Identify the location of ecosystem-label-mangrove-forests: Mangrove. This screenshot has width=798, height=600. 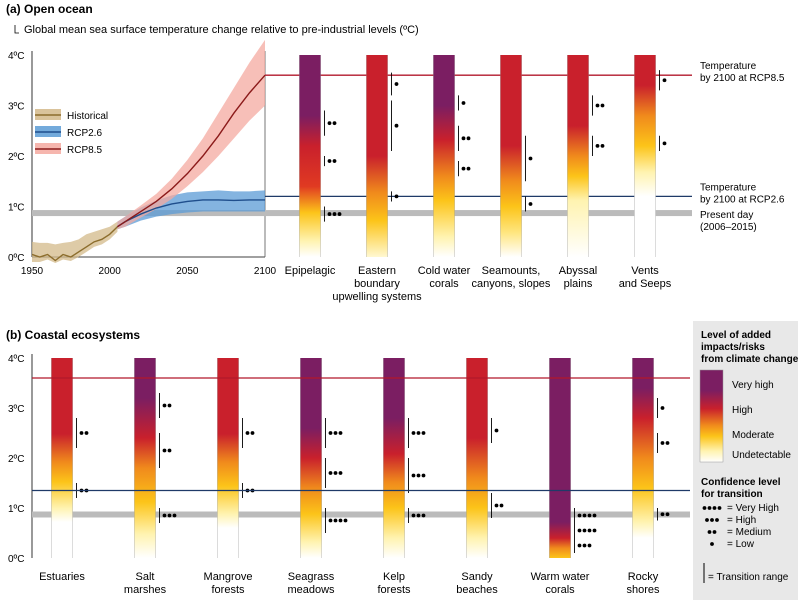
(228, 577).